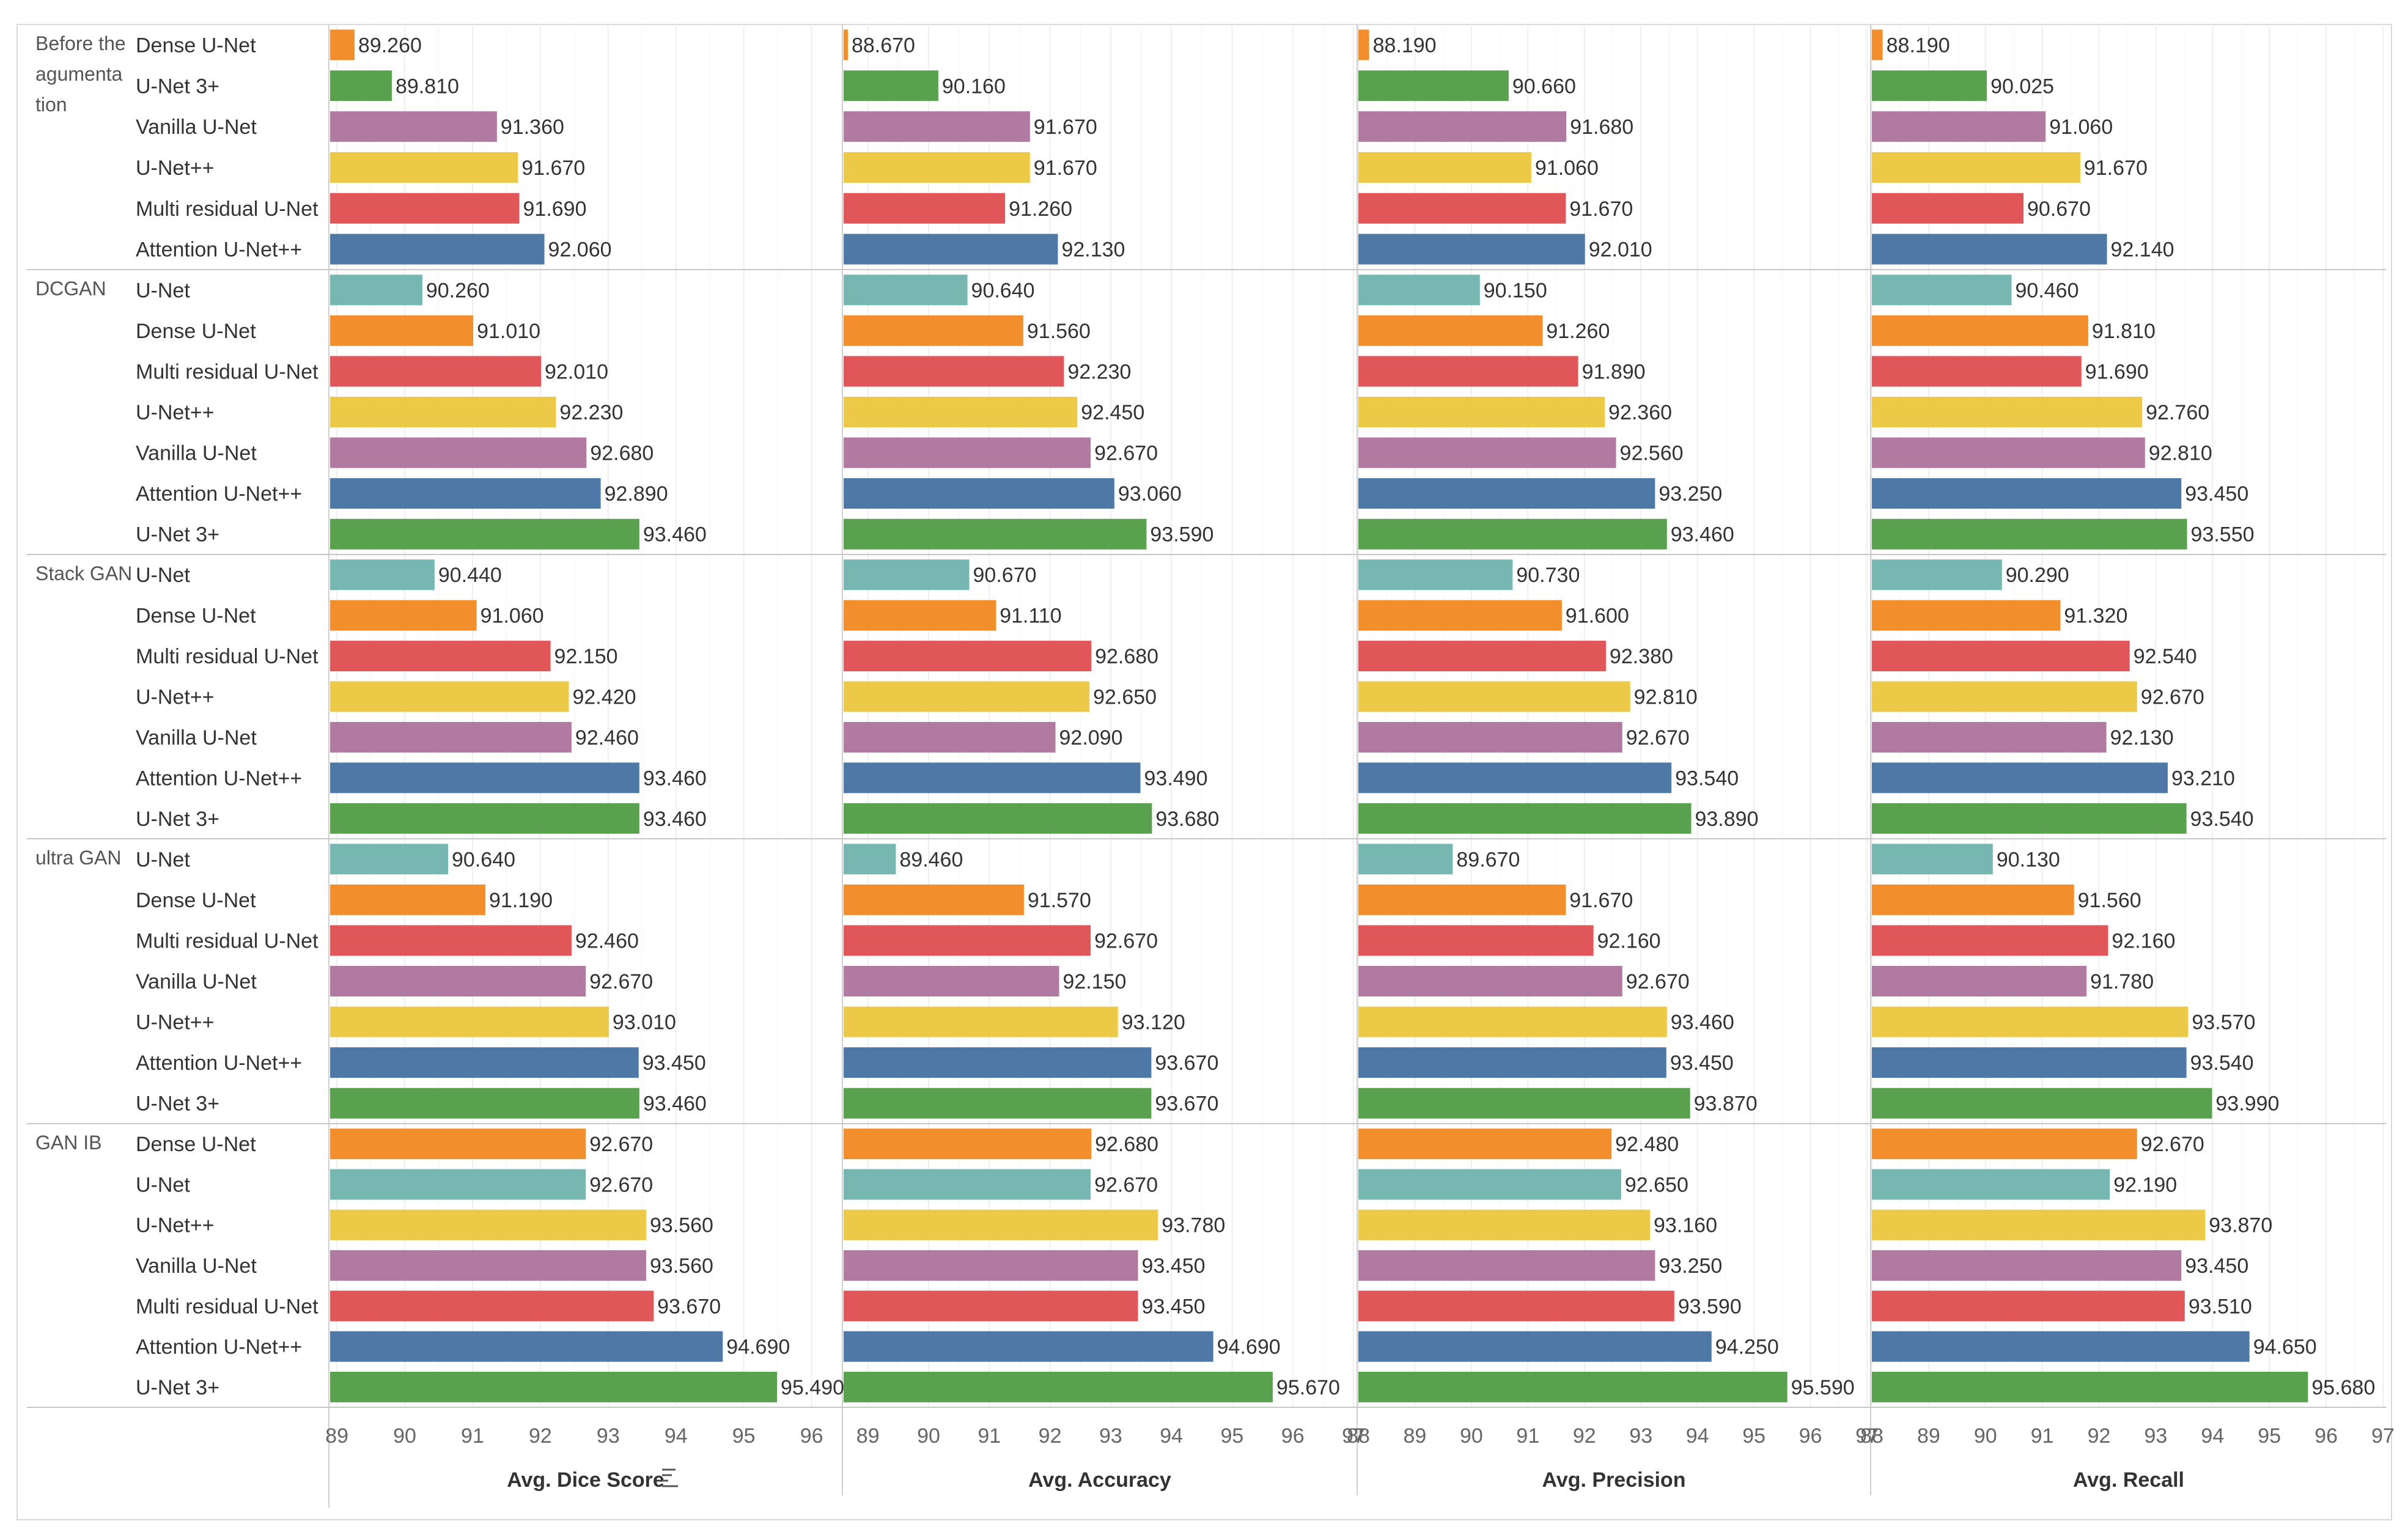  Describe the element at coordinates (2059, 209) in the screenshot. I see `value-label-rec: 90.670` at that location.